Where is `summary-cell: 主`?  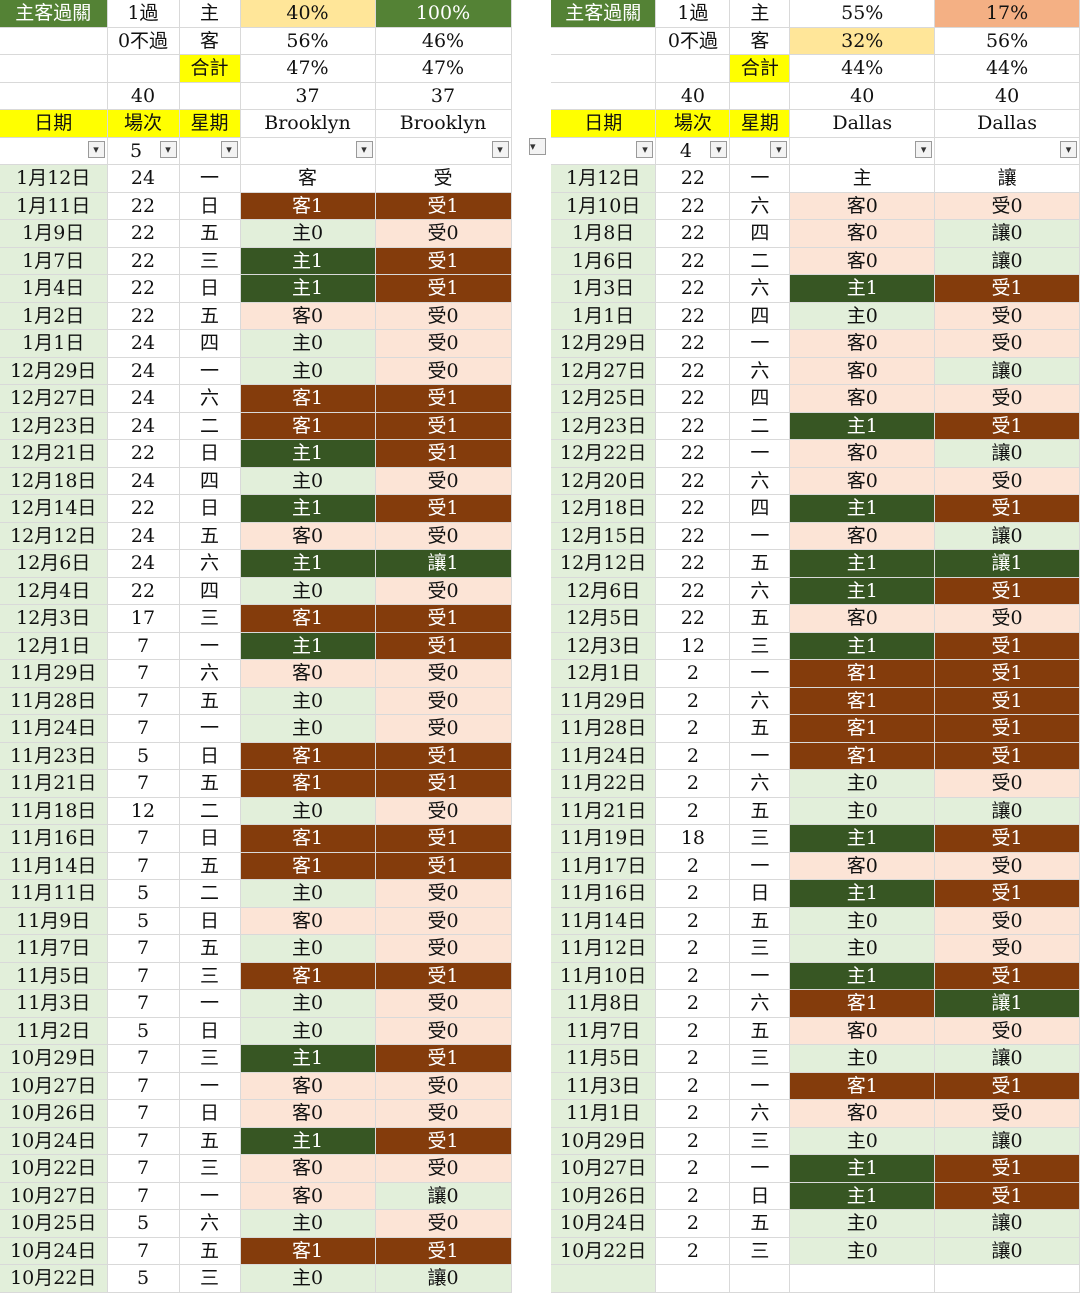
summary-cell: 主 is located at coordinates (210, 14).